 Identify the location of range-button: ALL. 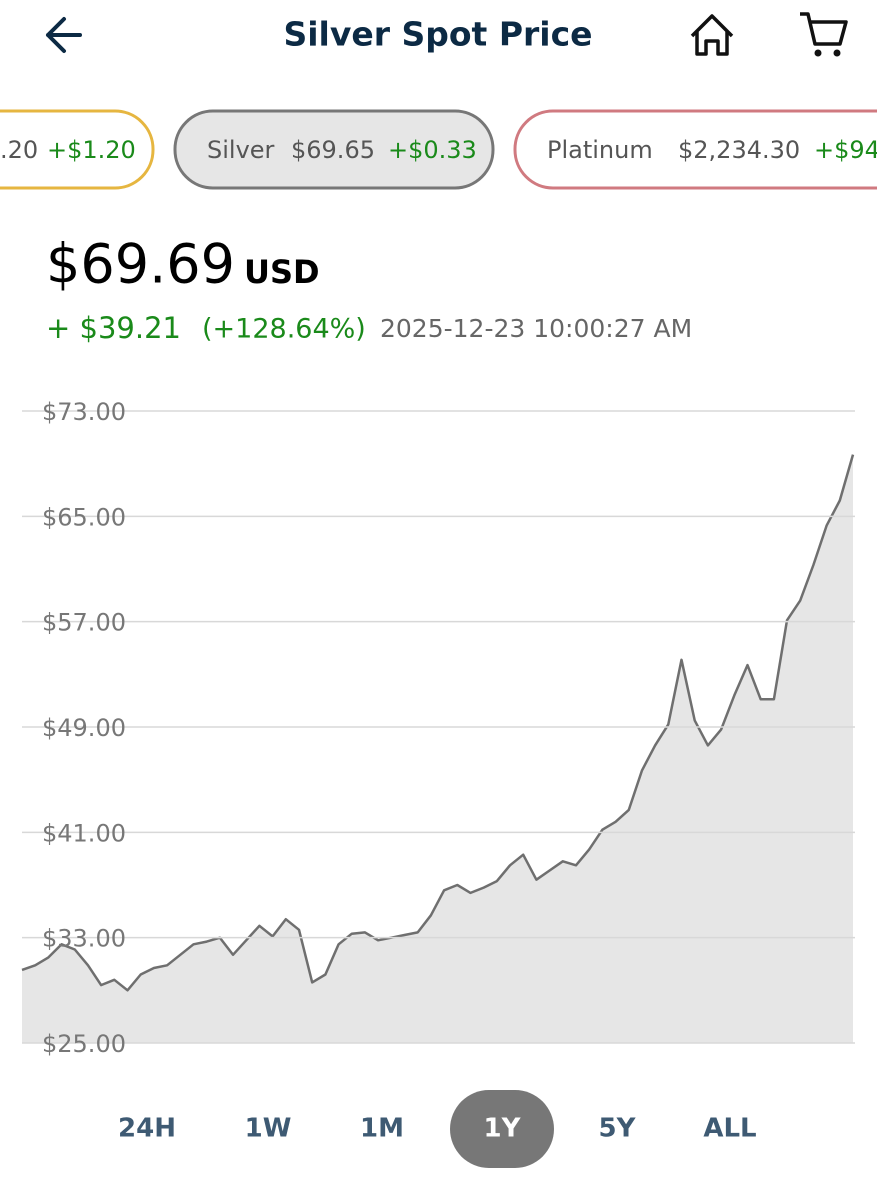
(729, 1129).